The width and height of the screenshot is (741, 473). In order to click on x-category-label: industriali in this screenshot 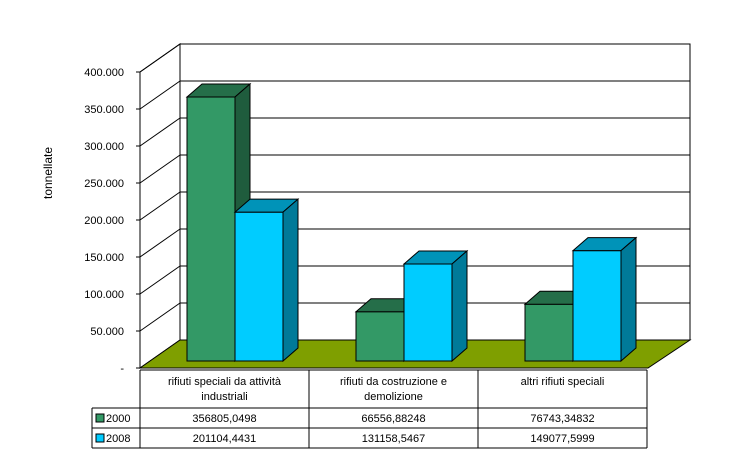, I will do `click(224, 397)`.